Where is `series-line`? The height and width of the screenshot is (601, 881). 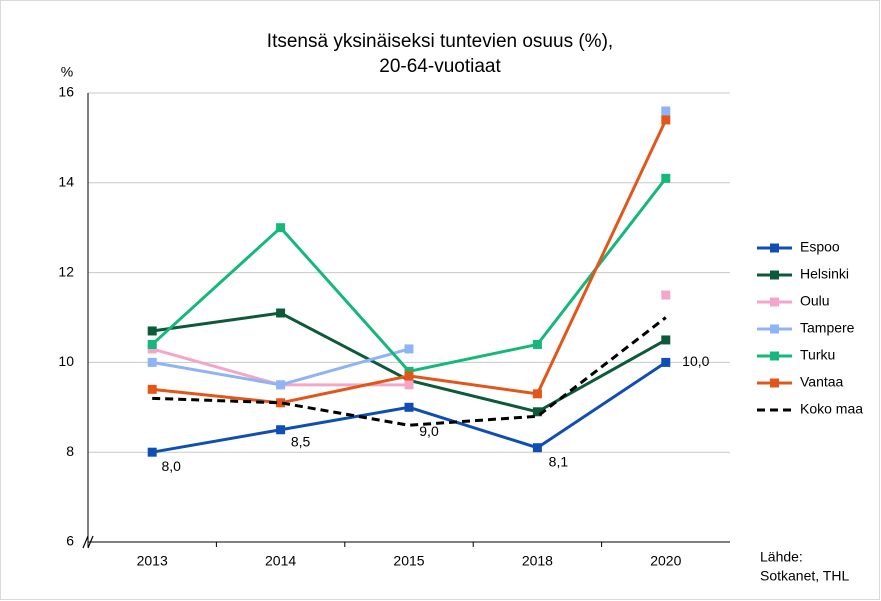 series-line is located at coordinates (409, 371).